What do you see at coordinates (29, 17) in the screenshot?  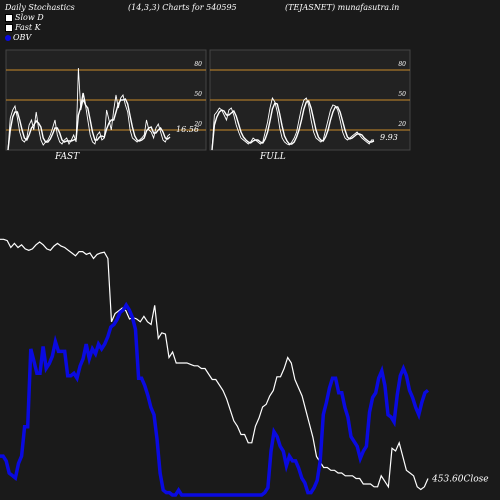 I see `legend-label-slow-d: Slow D` at bounding box center [29, 17].